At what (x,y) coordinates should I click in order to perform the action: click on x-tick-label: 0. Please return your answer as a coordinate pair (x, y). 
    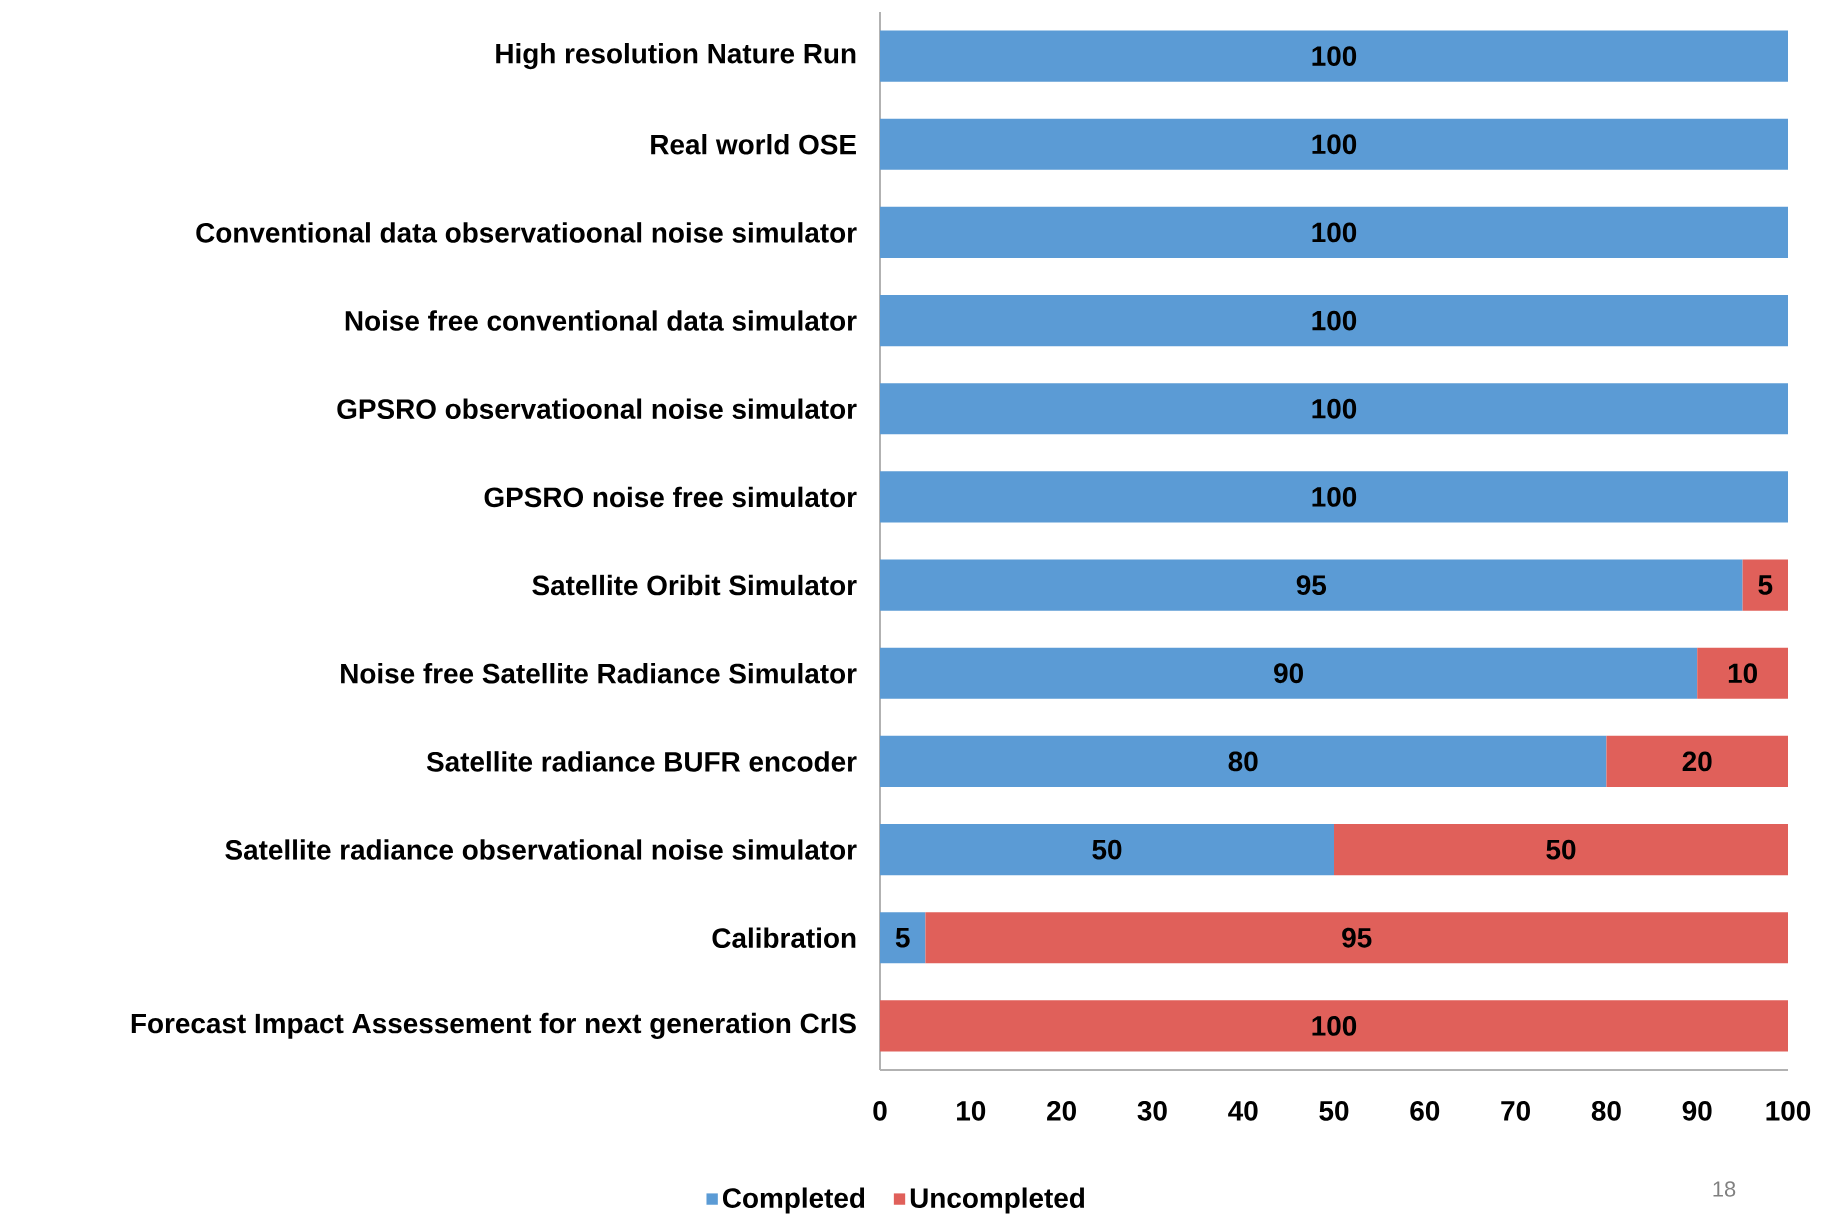
    Looking at the image, I should click on (880, 1110).